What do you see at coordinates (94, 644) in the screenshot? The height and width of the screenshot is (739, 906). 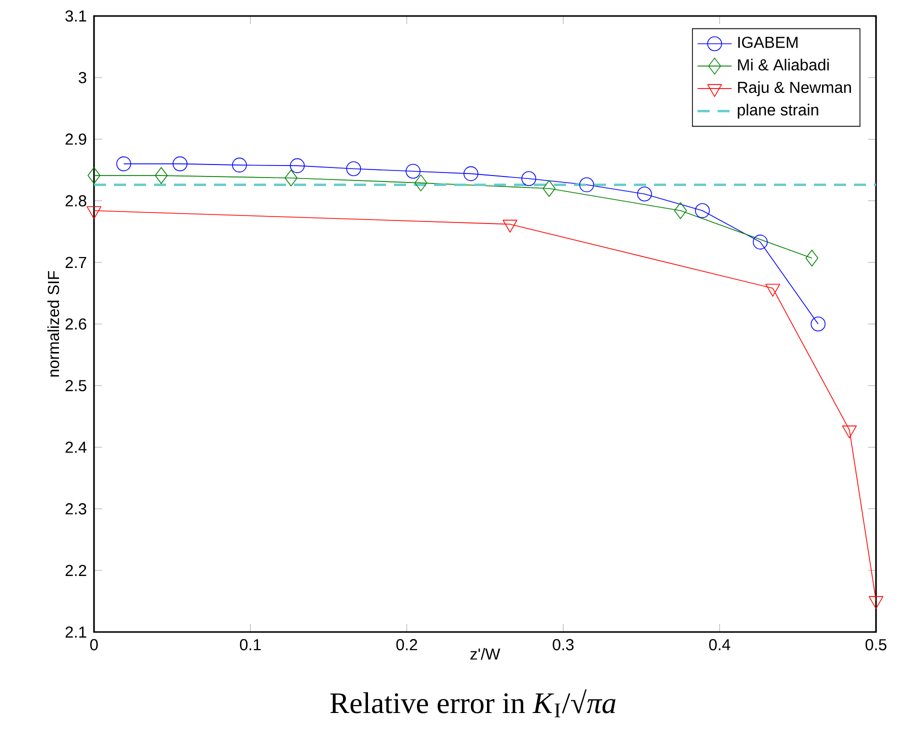 I see `x-tick-label: 0` at bounding box center [94, 644].